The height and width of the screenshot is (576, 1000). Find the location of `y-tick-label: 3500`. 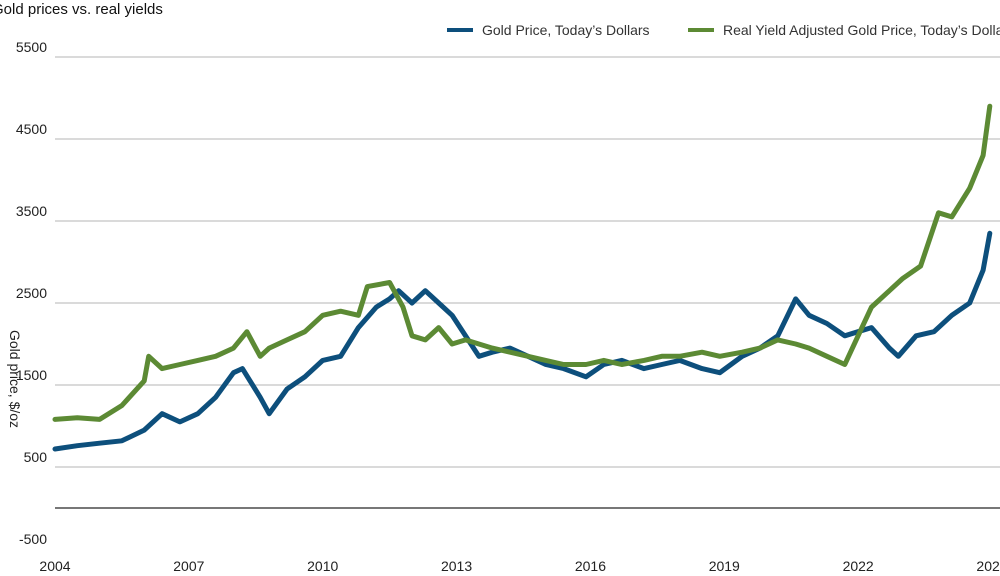

y-tick-label: 3500 is located at coordinates (31, 211).